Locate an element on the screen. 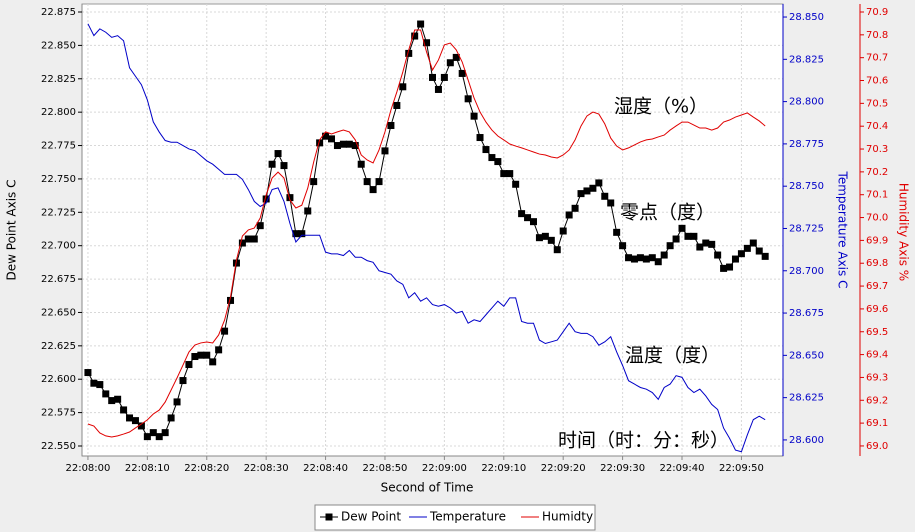  x-tick-label: 22:09:40 is located at coordinates (682, 468).